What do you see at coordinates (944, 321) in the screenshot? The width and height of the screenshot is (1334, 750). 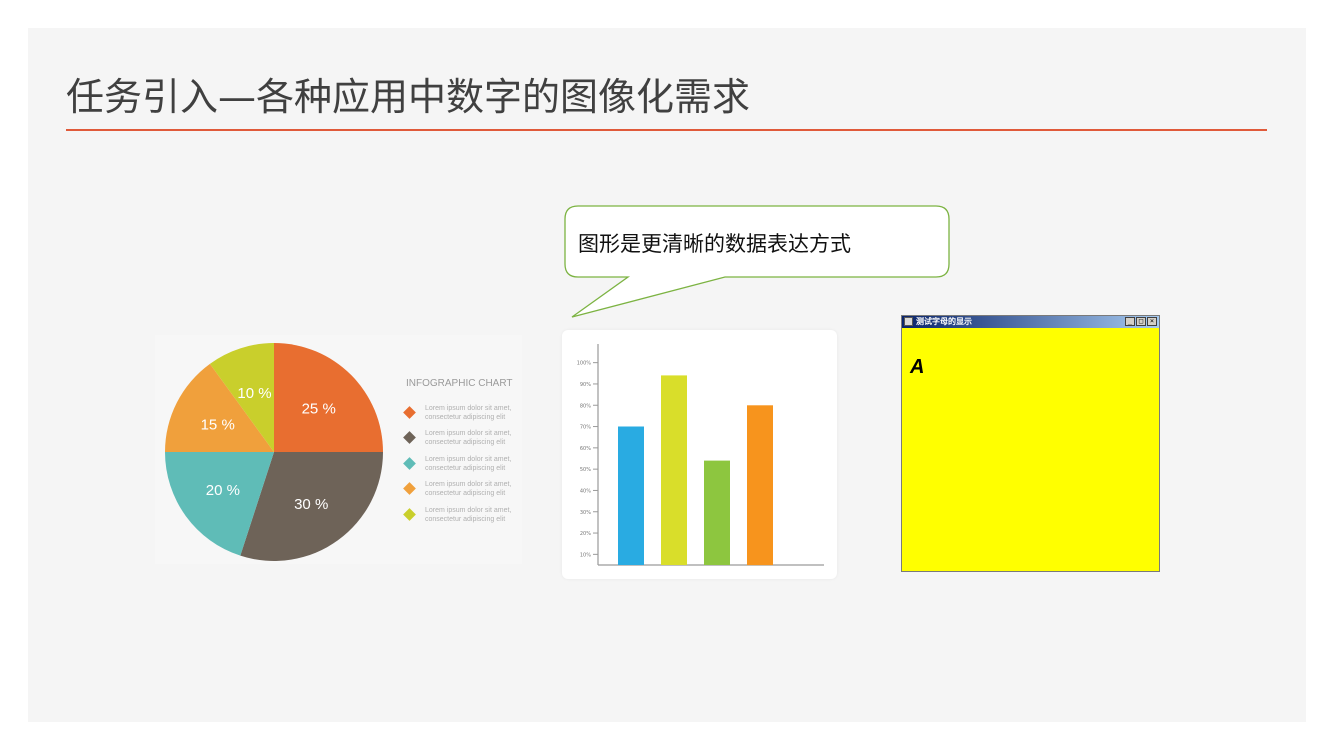 I see `window-title: 测试字母的显示` at bounding box center [944, 321].